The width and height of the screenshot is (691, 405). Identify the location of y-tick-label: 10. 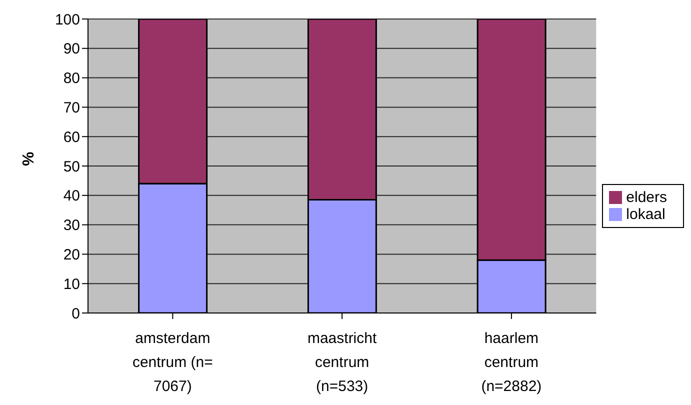
(71, 284).